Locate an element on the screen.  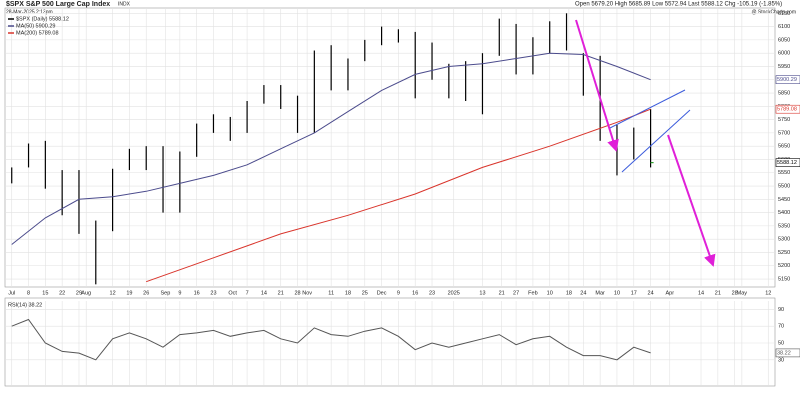
x-tick-label: 19 is located at coordinates (129, 293).